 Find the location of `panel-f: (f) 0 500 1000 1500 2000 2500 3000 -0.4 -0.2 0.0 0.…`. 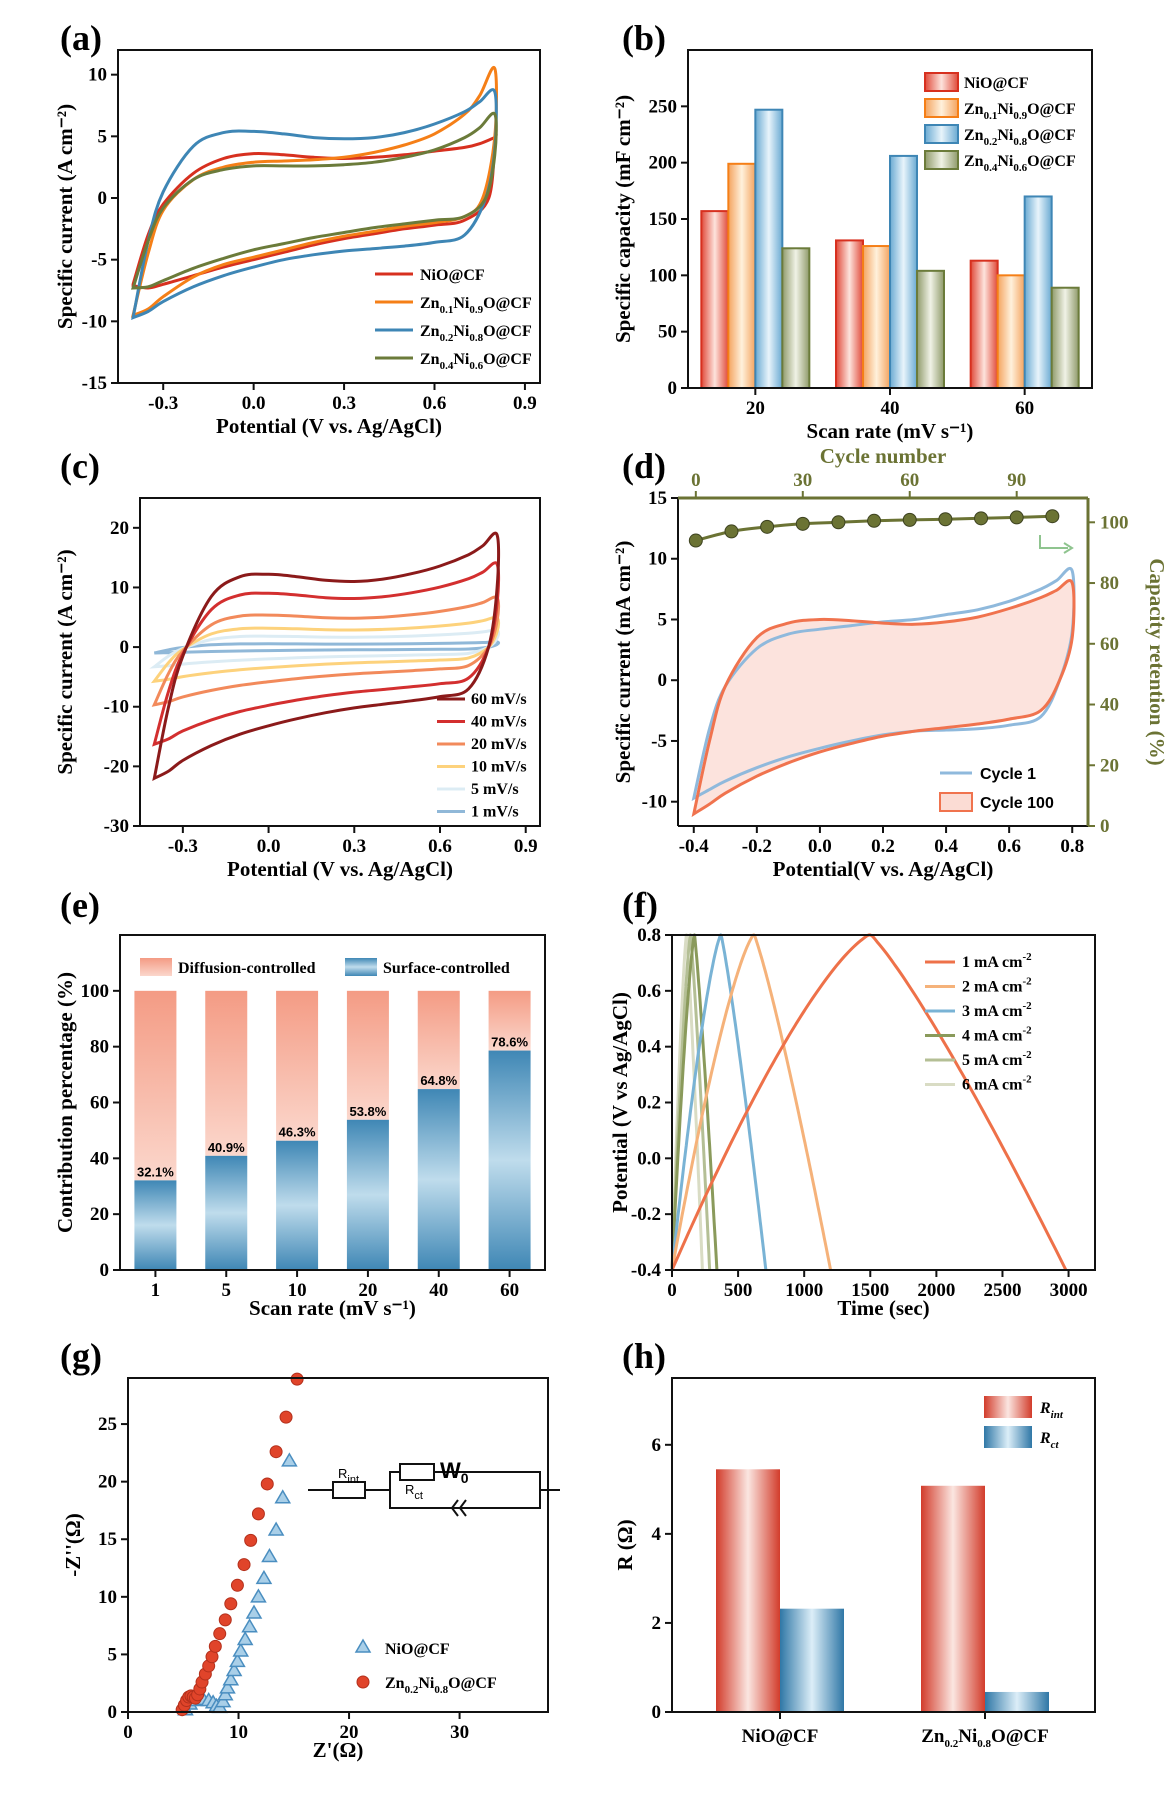

panel-f: (f) 0 500 1000 1500 2000 2500 3000 -0.4 -0.2 0.0 0.… is located at coordinates (852, 1102).